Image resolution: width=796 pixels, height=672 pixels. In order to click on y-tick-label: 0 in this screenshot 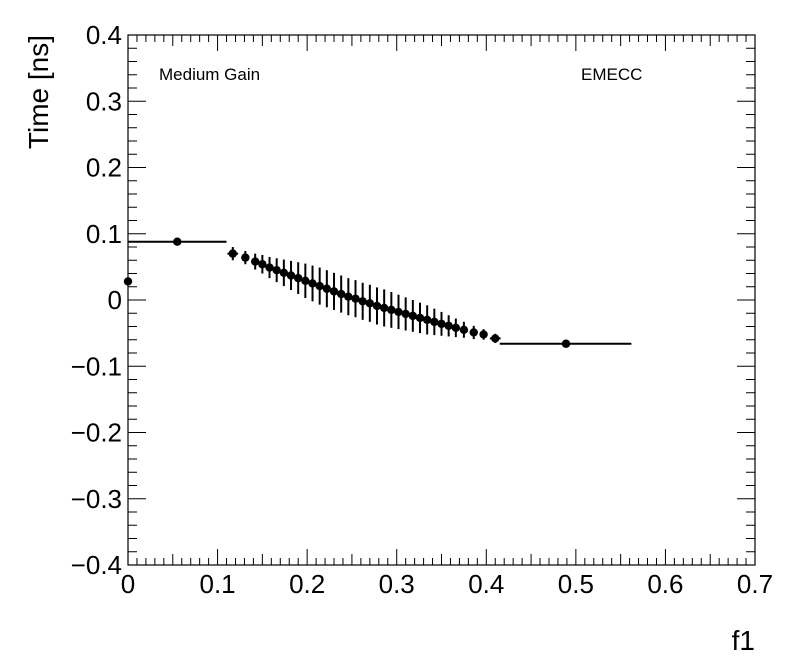, I will do `click(115, 300)`.